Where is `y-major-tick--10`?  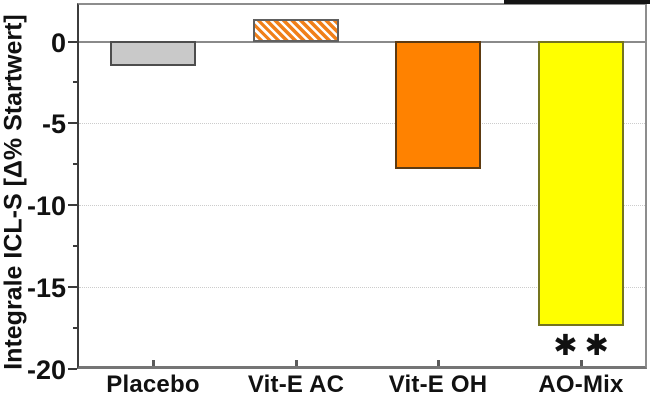 y-major-tick--10 is located at coordinates (72, 205).